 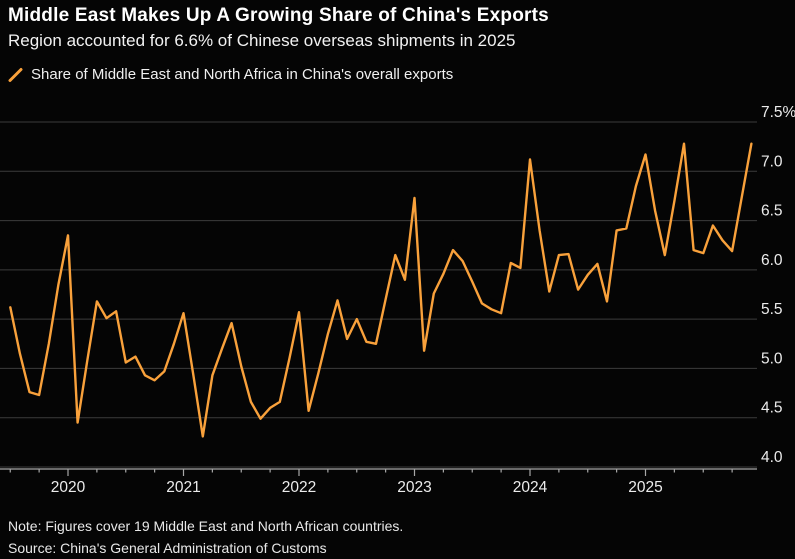 What do you see at coordinates (772, 211) in the screenshot?
I see `svg-text: 6.5` at bounding box center [772, 211].